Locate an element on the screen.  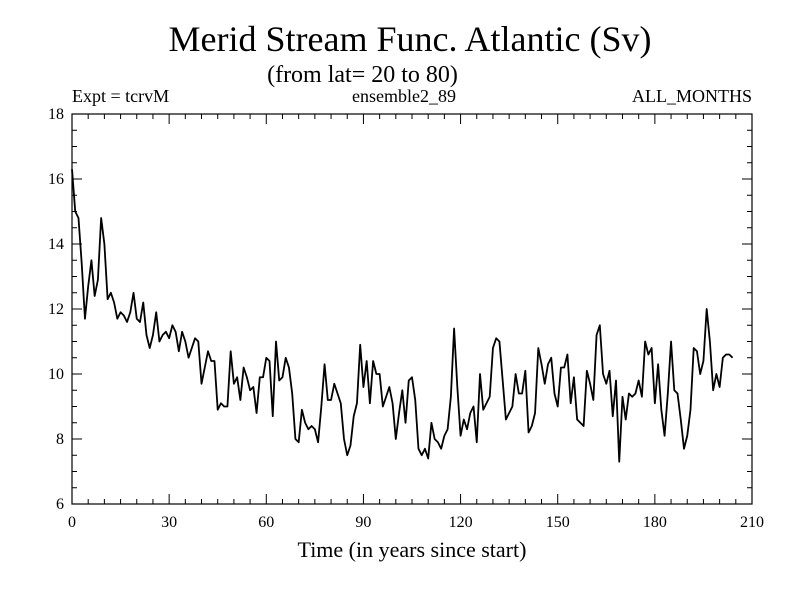
months-label: ALL_MONTHS is located at coordinates (692, 96).